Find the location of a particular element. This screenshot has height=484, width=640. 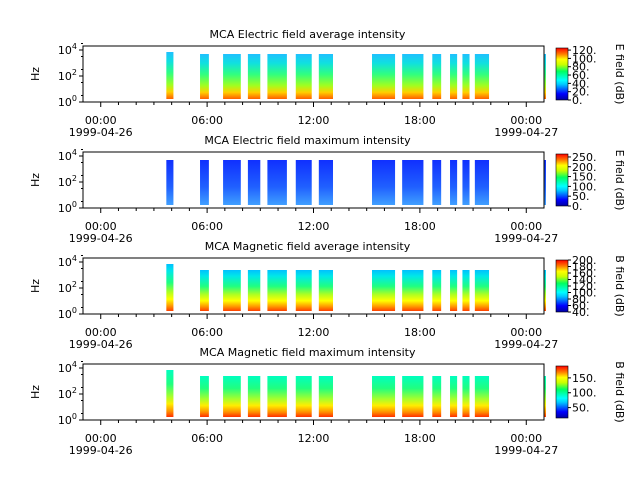

panel-title: MCA Magnetic field maximum intensity is located at coordinates (308, 352).